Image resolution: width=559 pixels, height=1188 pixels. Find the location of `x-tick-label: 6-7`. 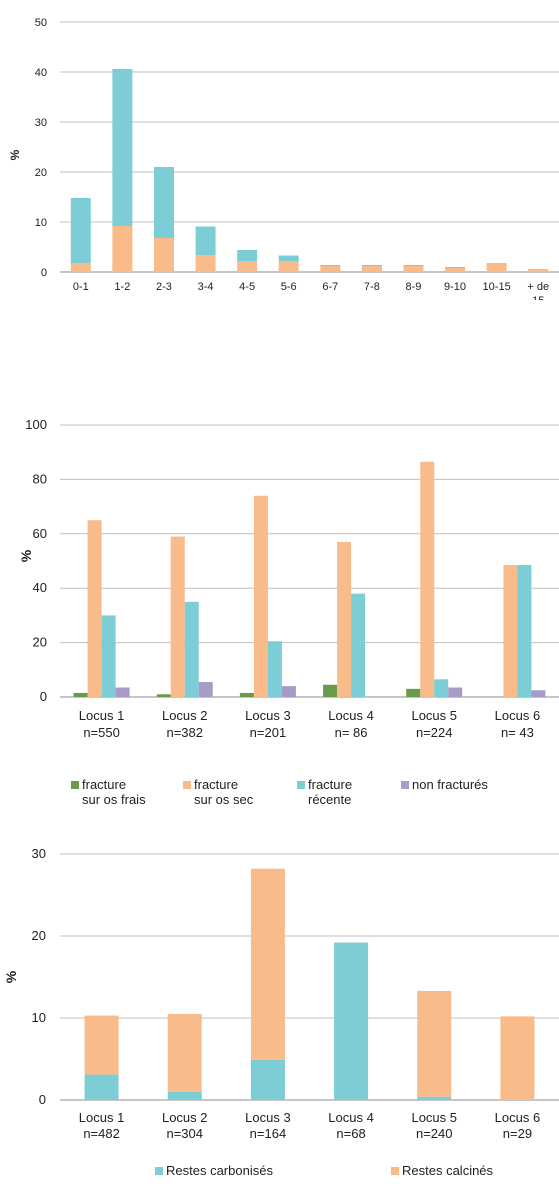

x-tick-label: 6-7 is located at coordinates (330, 287).